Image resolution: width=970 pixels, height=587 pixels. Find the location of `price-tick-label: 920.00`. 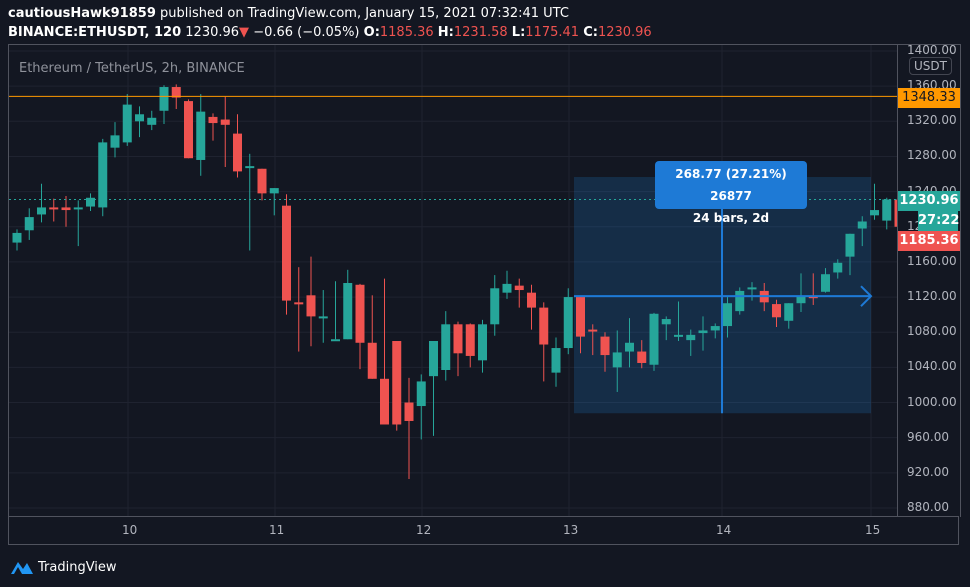

price-tick-label: 920.00 is located at coordinates (928, 471).